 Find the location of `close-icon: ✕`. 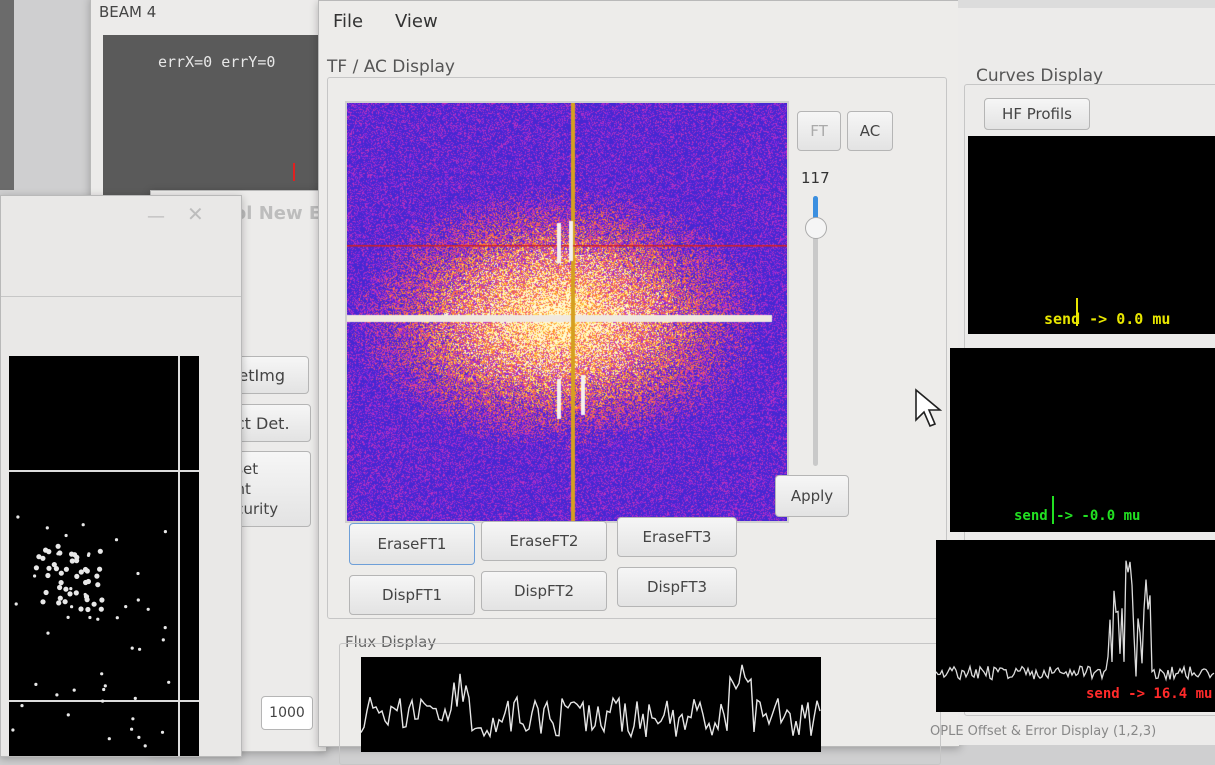

close-icon: ✕ is located at coordinates (195, 214).